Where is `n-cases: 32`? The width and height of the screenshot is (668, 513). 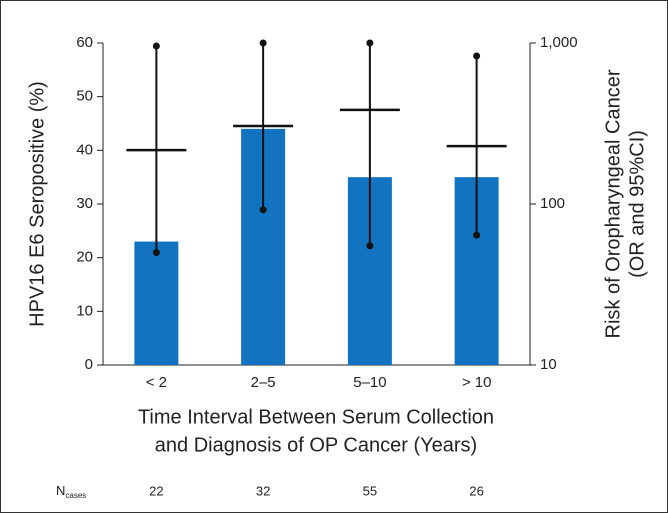
n-cases: 32 is located at coordinates (263, 490).